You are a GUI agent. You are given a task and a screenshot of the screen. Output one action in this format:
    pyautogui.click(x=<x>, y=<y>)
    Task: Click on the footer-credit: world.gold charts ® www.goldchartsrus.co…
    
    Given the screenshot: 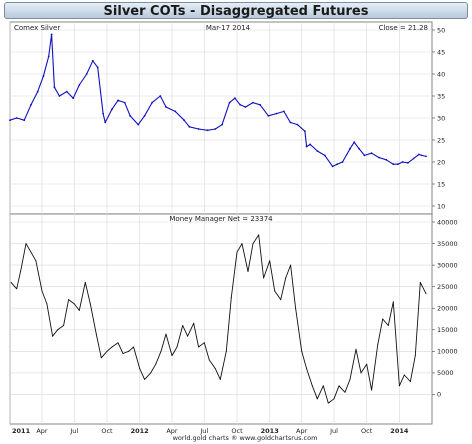 What is the action you would take?
    pyautogui.click(x=245, y=438)
    